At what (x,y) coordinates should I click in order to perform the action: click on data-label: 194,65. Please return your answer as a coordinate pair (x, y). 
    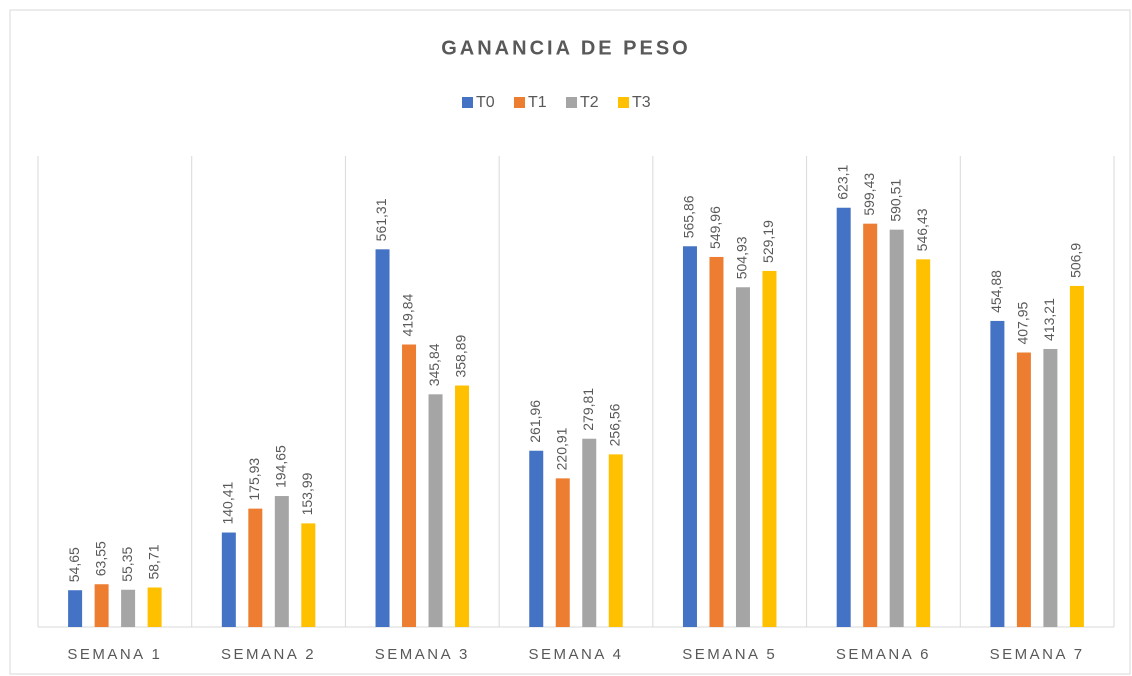
    Looking at the image, I should click on (281, 466).